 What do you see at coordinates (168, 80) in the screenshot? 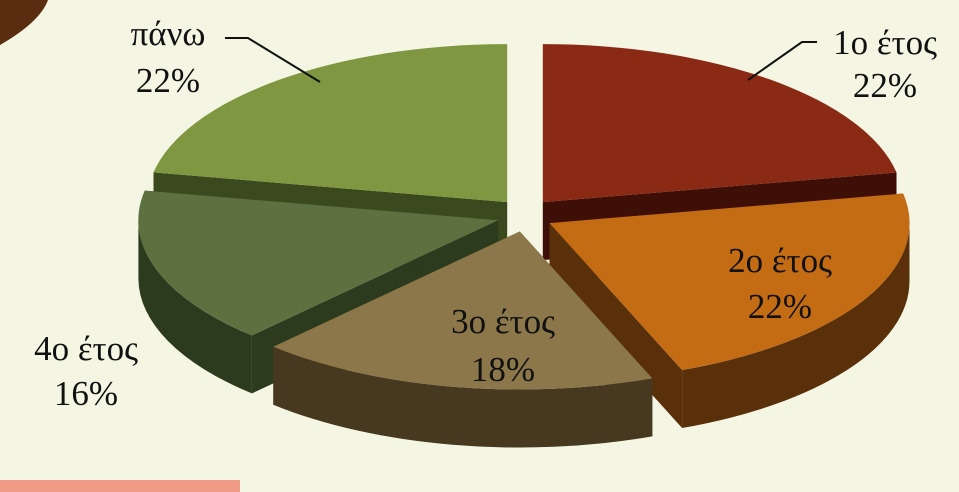
I see `label-slice-5-value: 22%` at bounding box center [168, 80].